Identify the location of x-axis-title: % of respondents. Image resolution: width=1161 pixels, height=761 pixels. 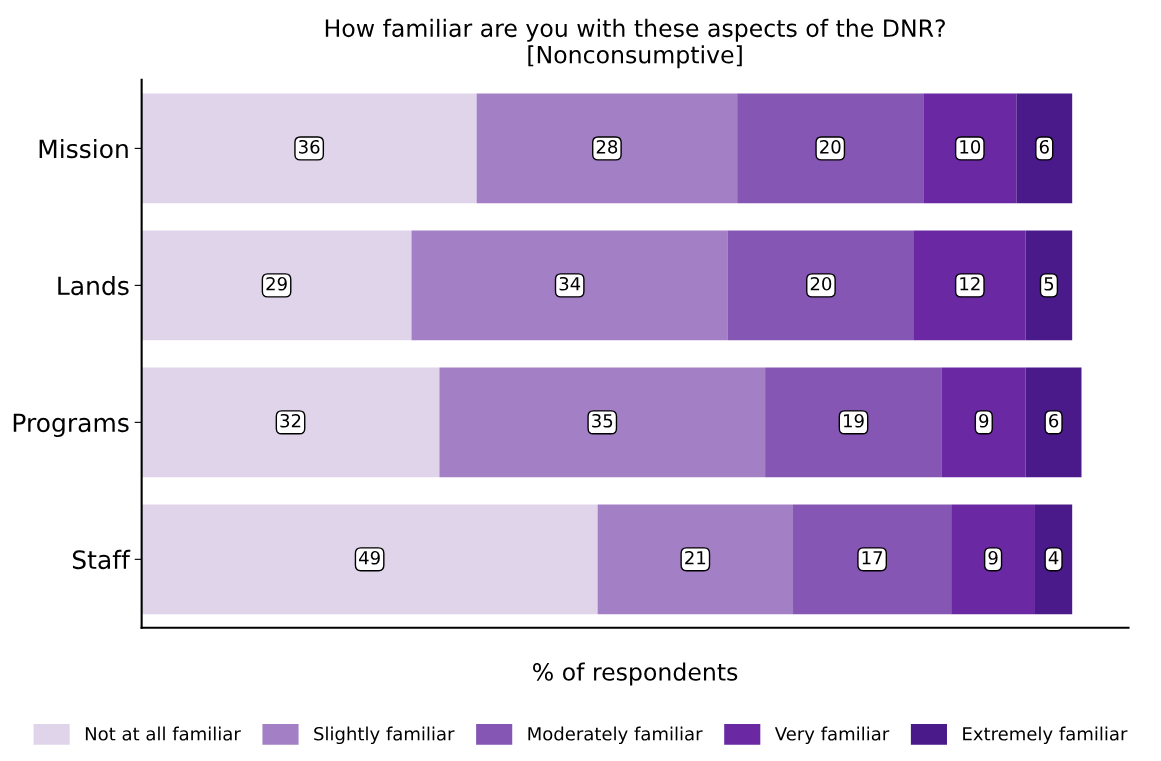
(635, 674).